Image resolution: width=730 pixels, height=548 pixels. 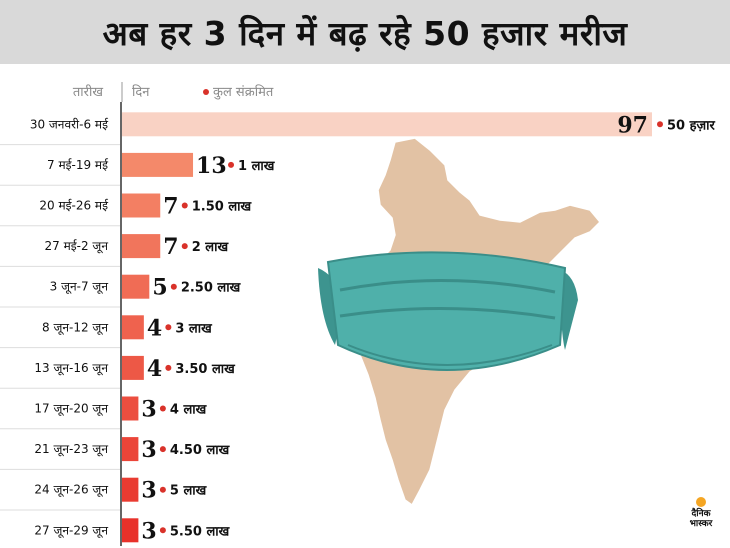 What do you see at coordinates (75, 327) in the screenshot?
I see `category-label: 8 जून-12 जून` at bounding box center [75, 327].